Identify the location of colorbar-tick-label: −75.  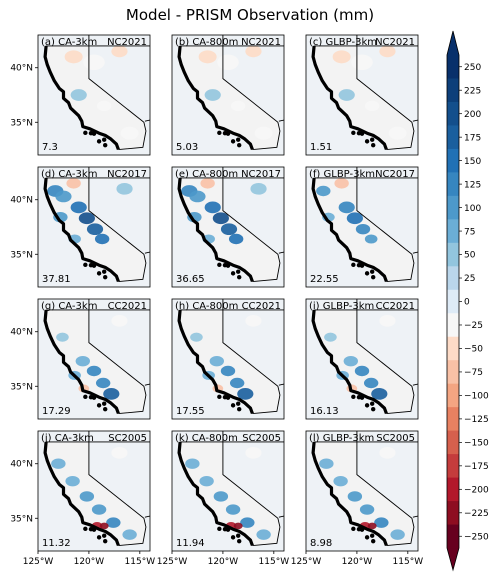
(473, 373).